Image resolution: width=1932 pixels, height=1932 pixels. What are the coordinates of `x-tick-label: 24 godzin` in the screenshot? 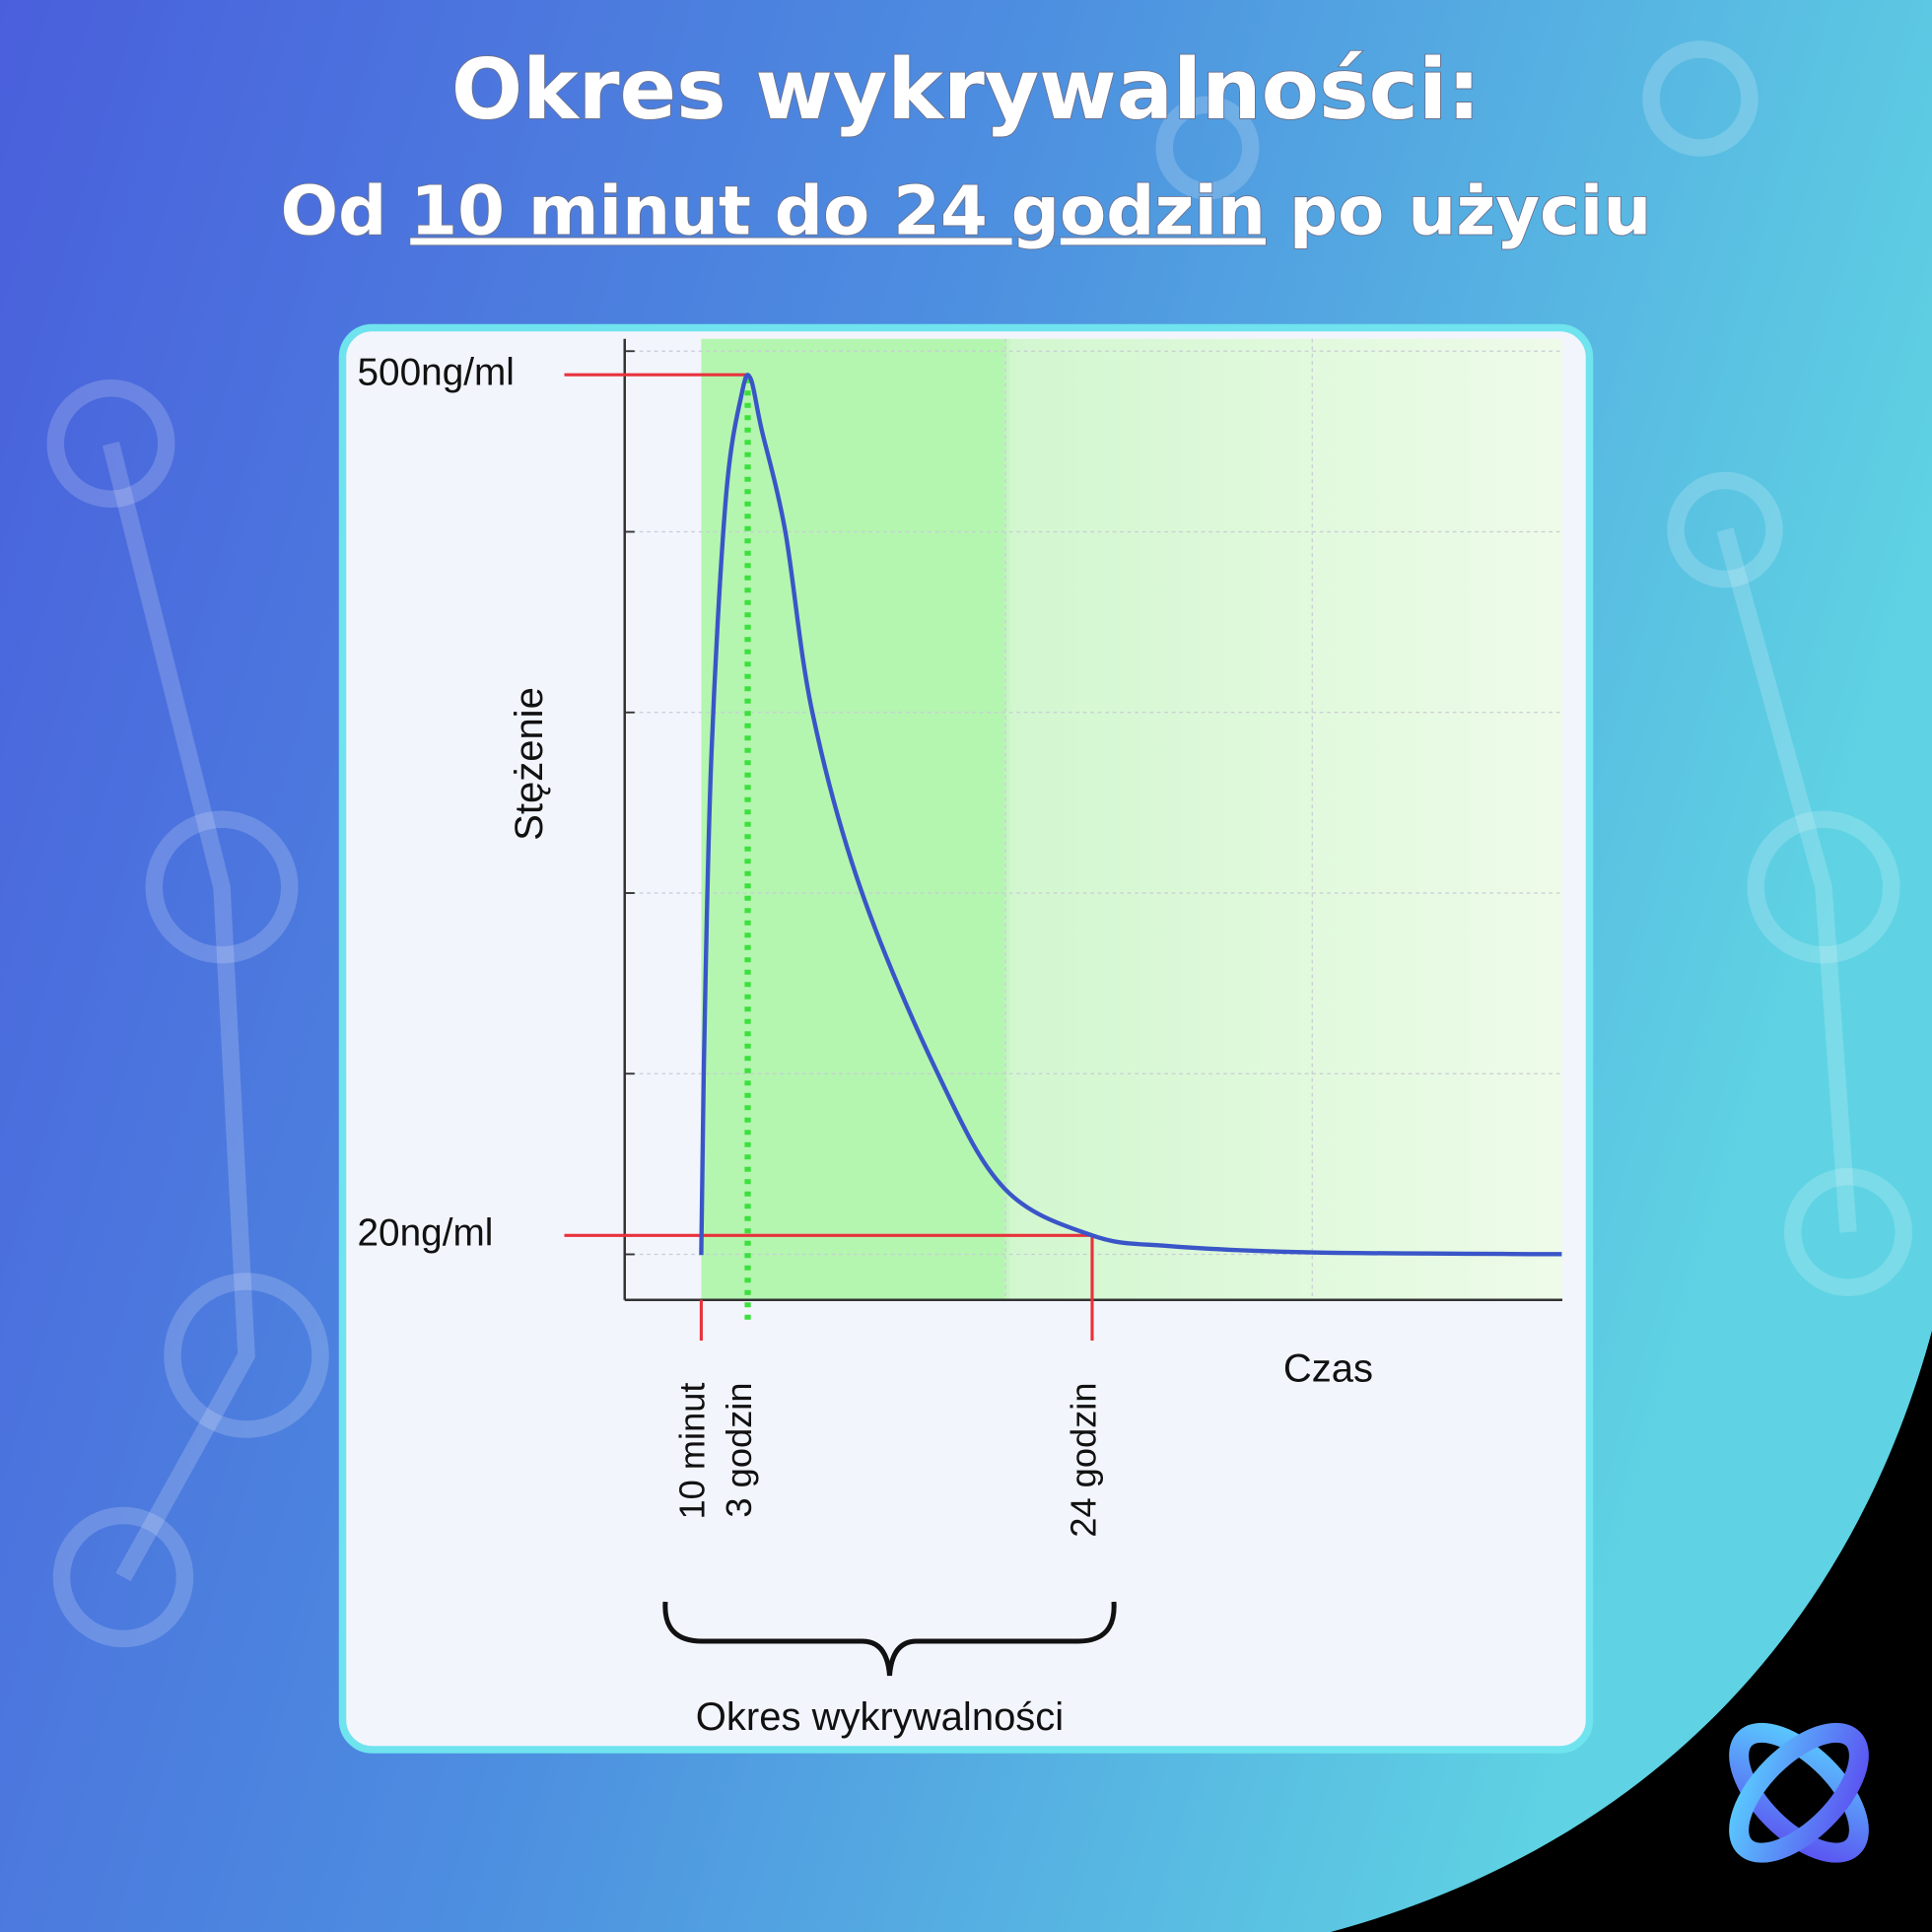 It's located at (1083, 1461).